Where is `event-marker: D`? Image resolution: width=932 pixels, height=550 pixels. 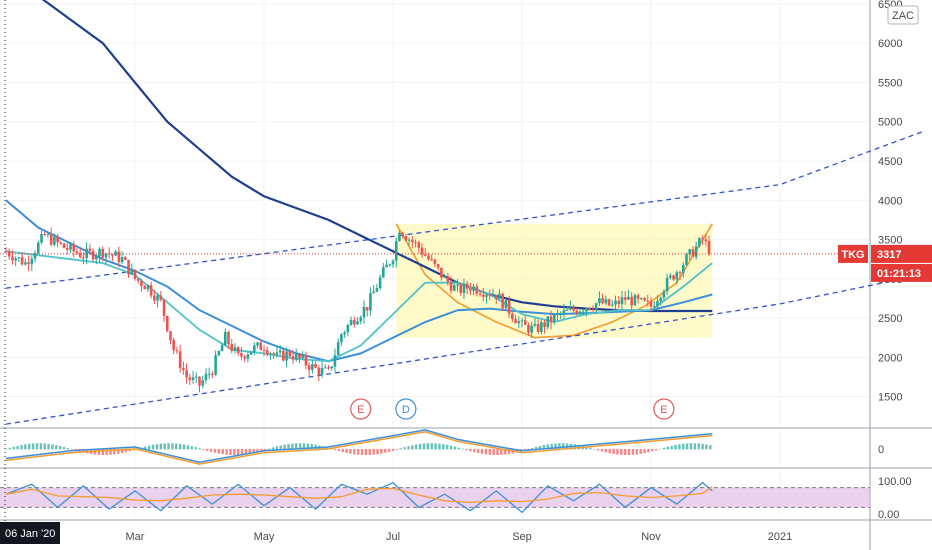 event-marker: D is located at coordinates (406, 409).